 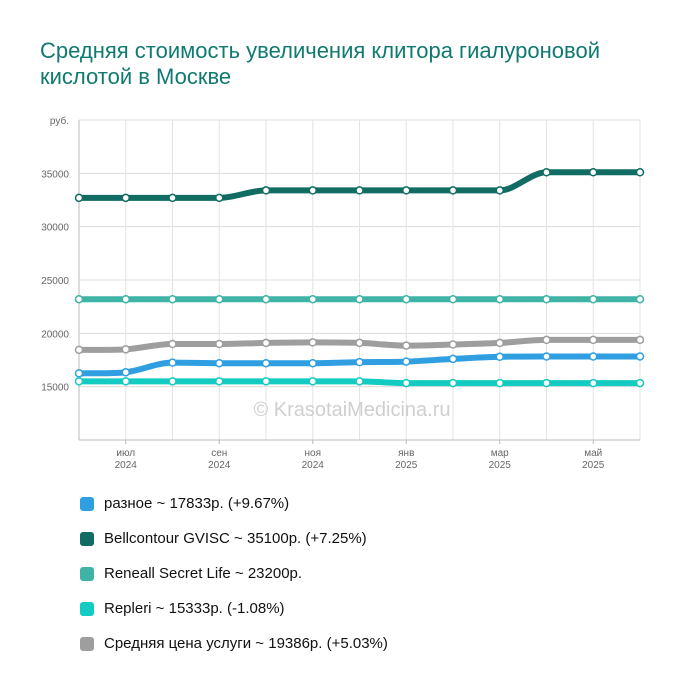 I want to click on y-tick-label: 20000, so click(x=55, y=334).